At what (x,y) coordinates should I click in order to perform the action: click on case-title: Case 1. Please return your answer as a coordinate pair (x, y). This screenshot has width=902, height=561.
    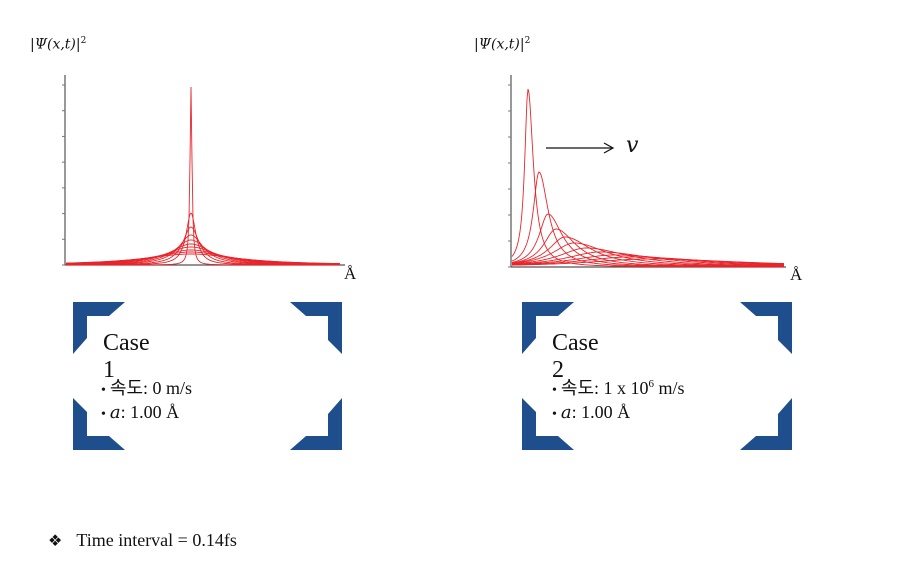
    Looking at the image, I should click on (126, 356).